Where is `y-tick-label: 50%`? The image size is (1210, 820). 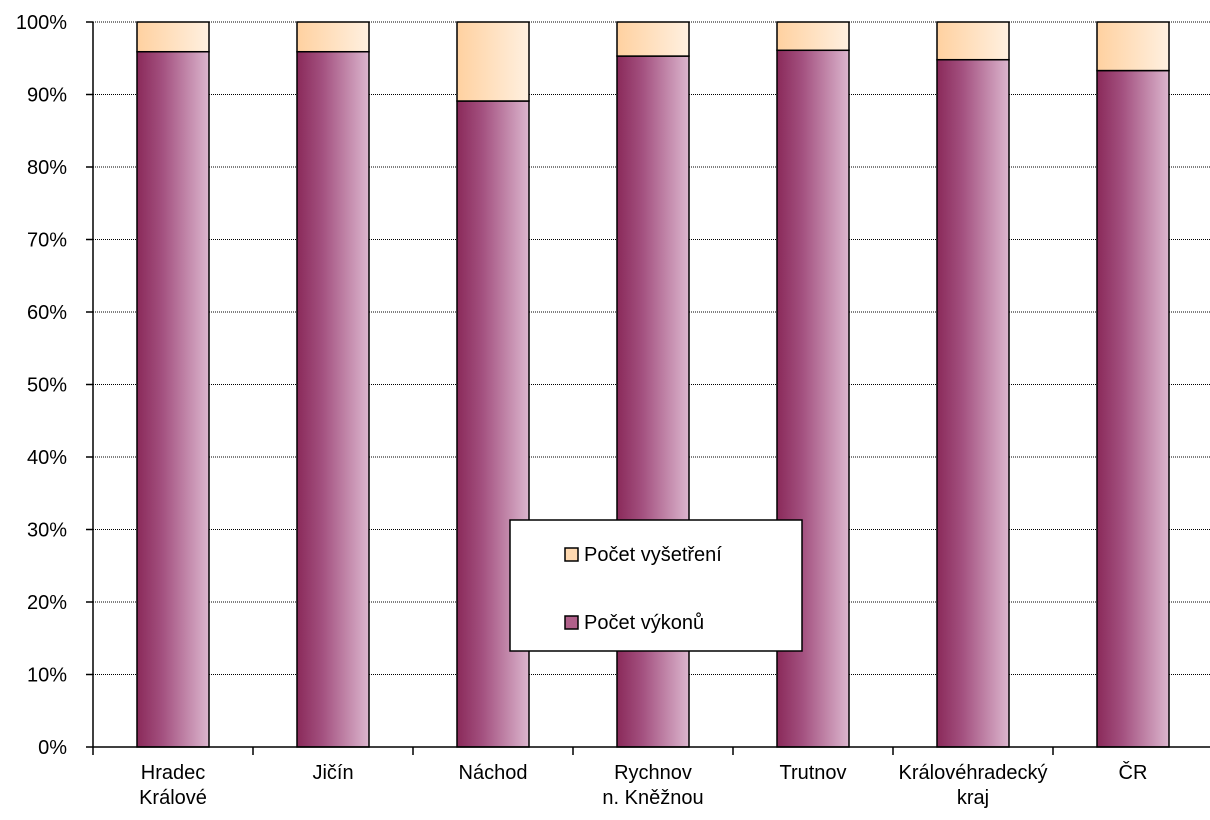
y-tick-label: 50% is located at coordinates (47, 386).